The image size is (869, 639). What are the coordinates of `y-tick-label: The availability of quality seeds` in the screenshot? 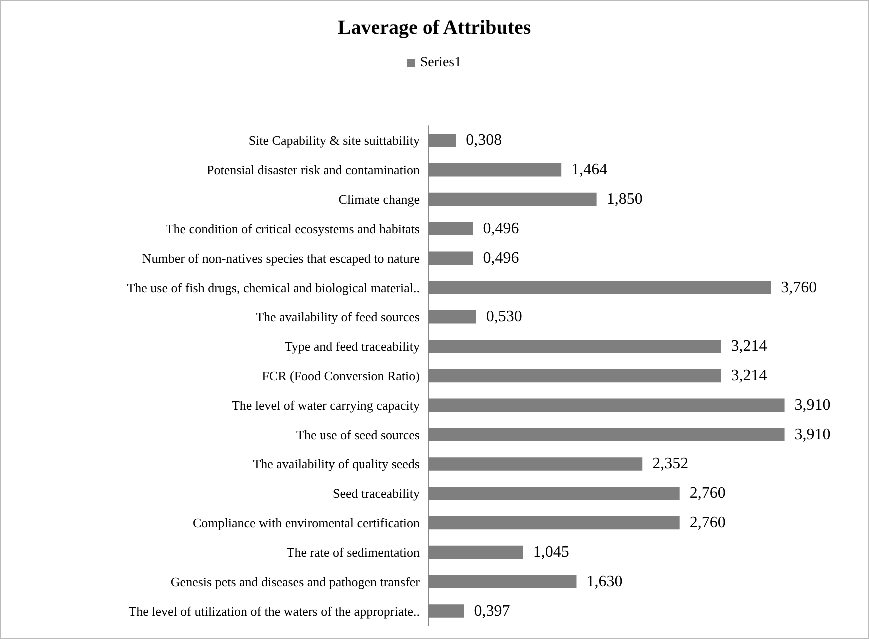 It's located at (336, 464).